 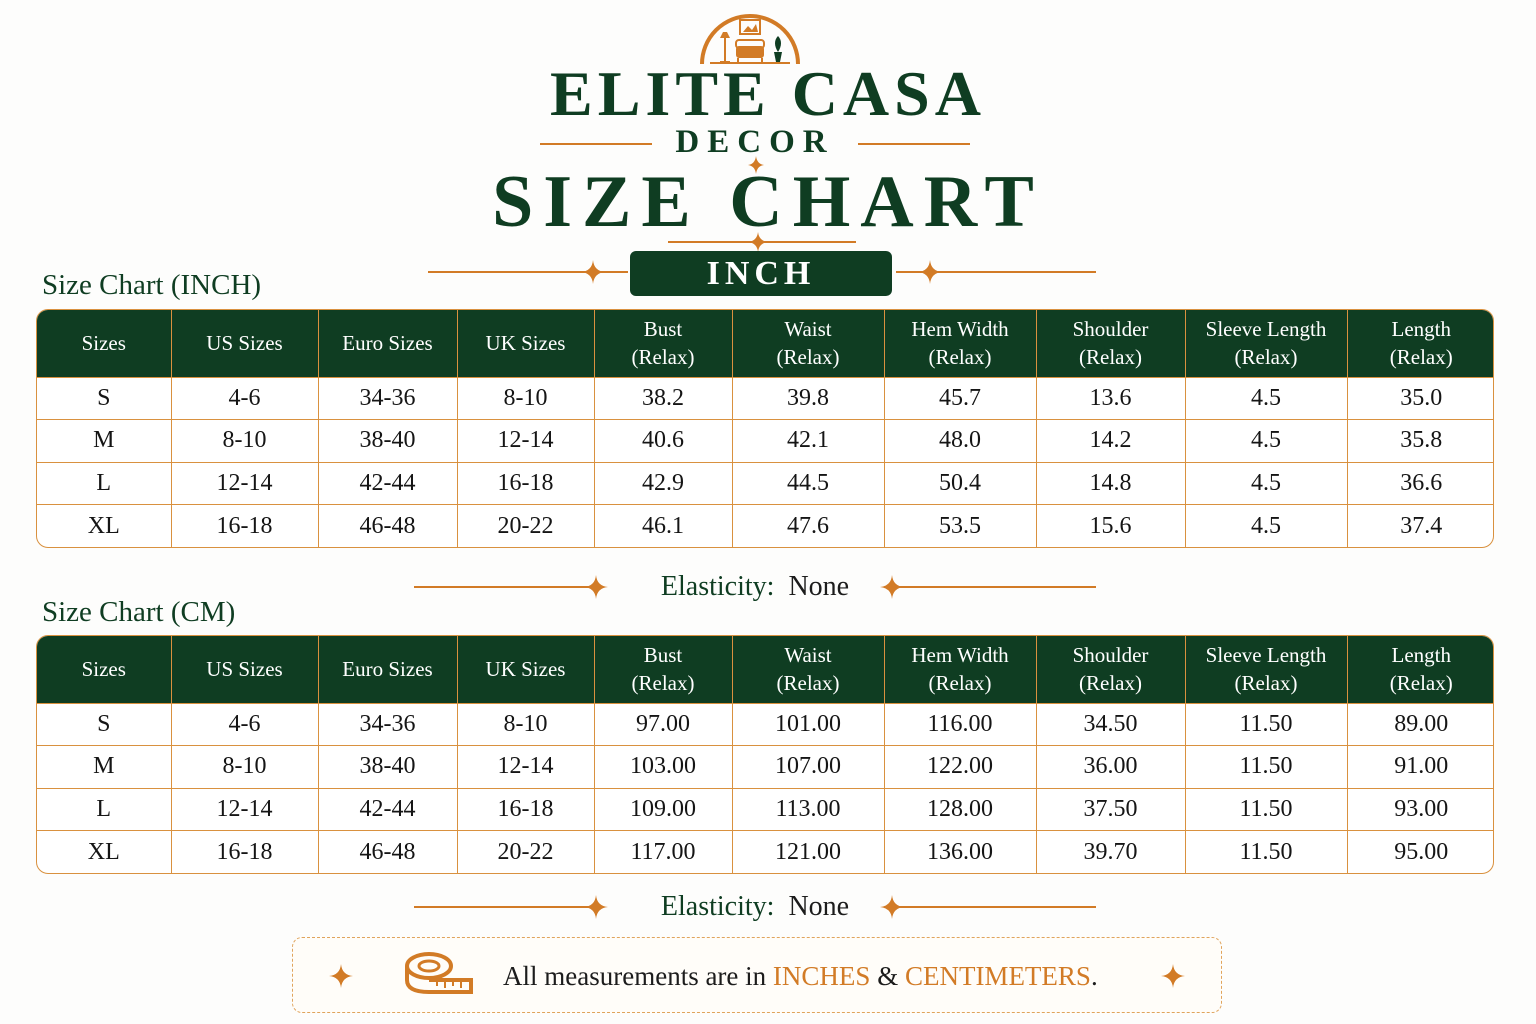 I want to click on unit-rule, so click(x=762, y=258).